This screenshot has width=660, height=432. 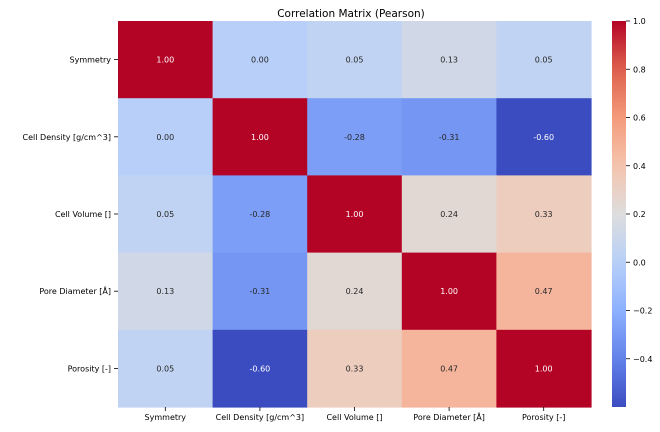 I want to click on col-label-3: Pore Diameter [Å], so click(x=449, y=416).